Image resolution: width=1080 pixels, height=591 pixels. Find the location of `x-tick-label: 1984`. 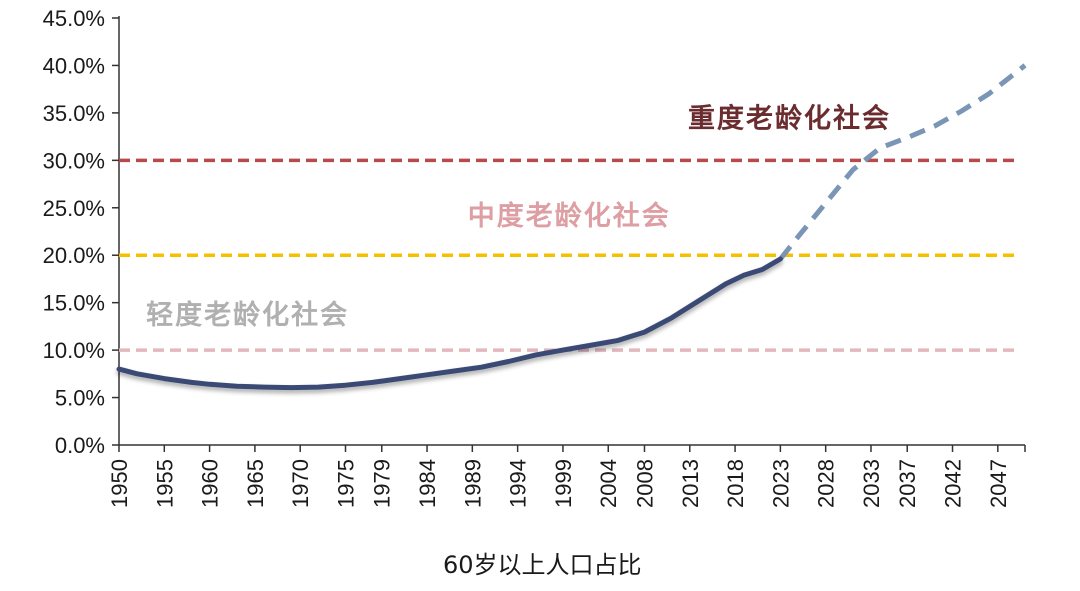

x-tick-label: 1984 is located at coordinates (427, 483).